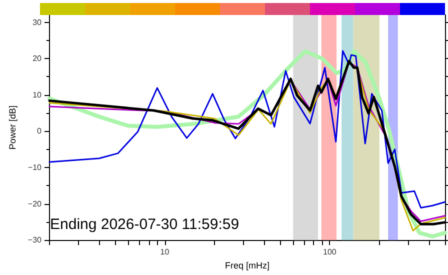  I want to click on annotation: Ending 2026-07-30 11:59:59, so click(145, 224).